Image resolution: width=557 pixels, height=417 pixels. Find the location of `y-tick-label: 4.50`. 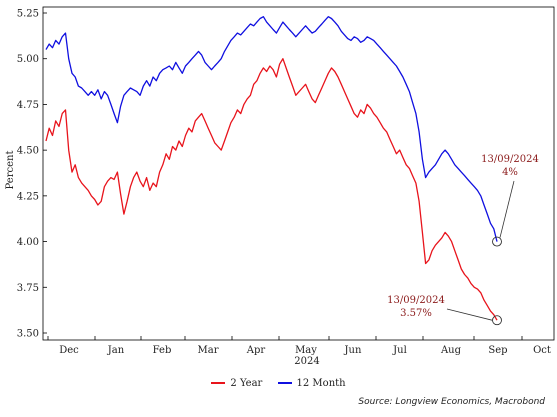

y-tick-label: 4.50 is located at coordinates (28, 151).